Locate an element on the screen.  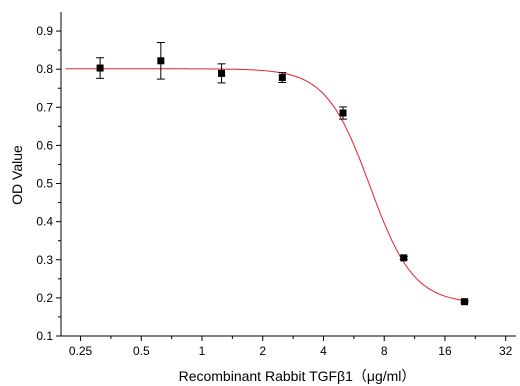
x-tick-label: 0.5 is located at coordinates (141, 351).